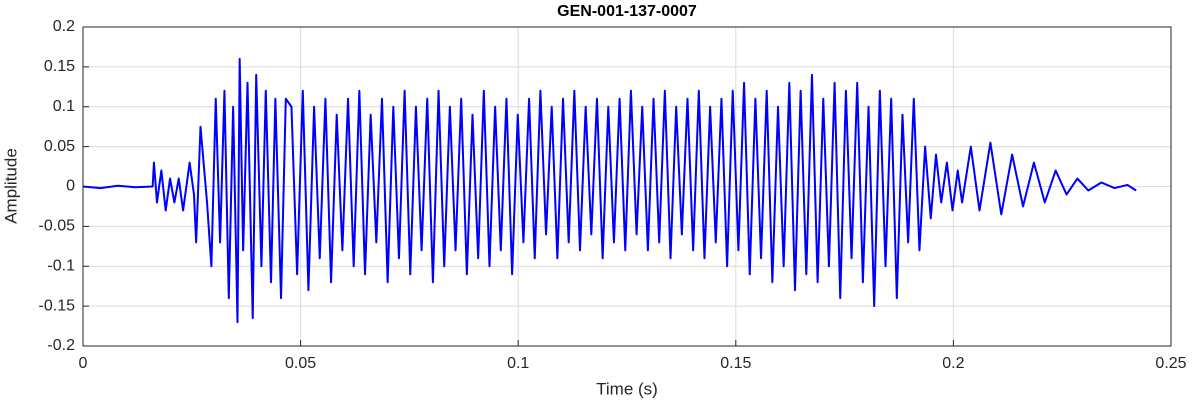  I want to click on y-tick-label: -0.1, so click(61, 265).